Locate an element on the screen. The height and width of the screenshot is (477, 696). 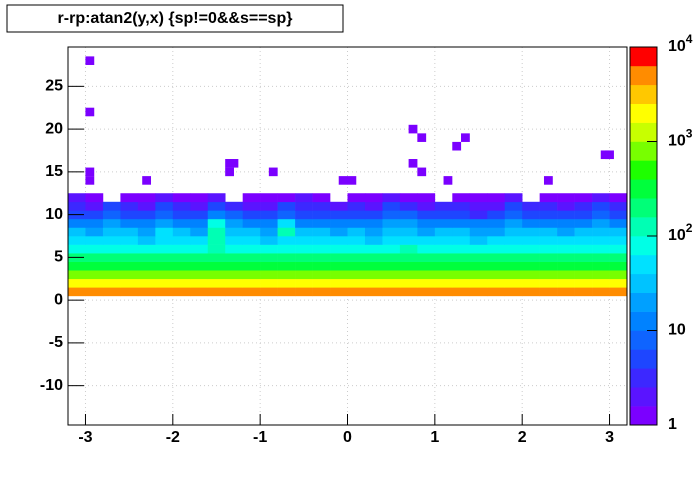
x-tick-label: 0 is located at coordinates (347, 437).